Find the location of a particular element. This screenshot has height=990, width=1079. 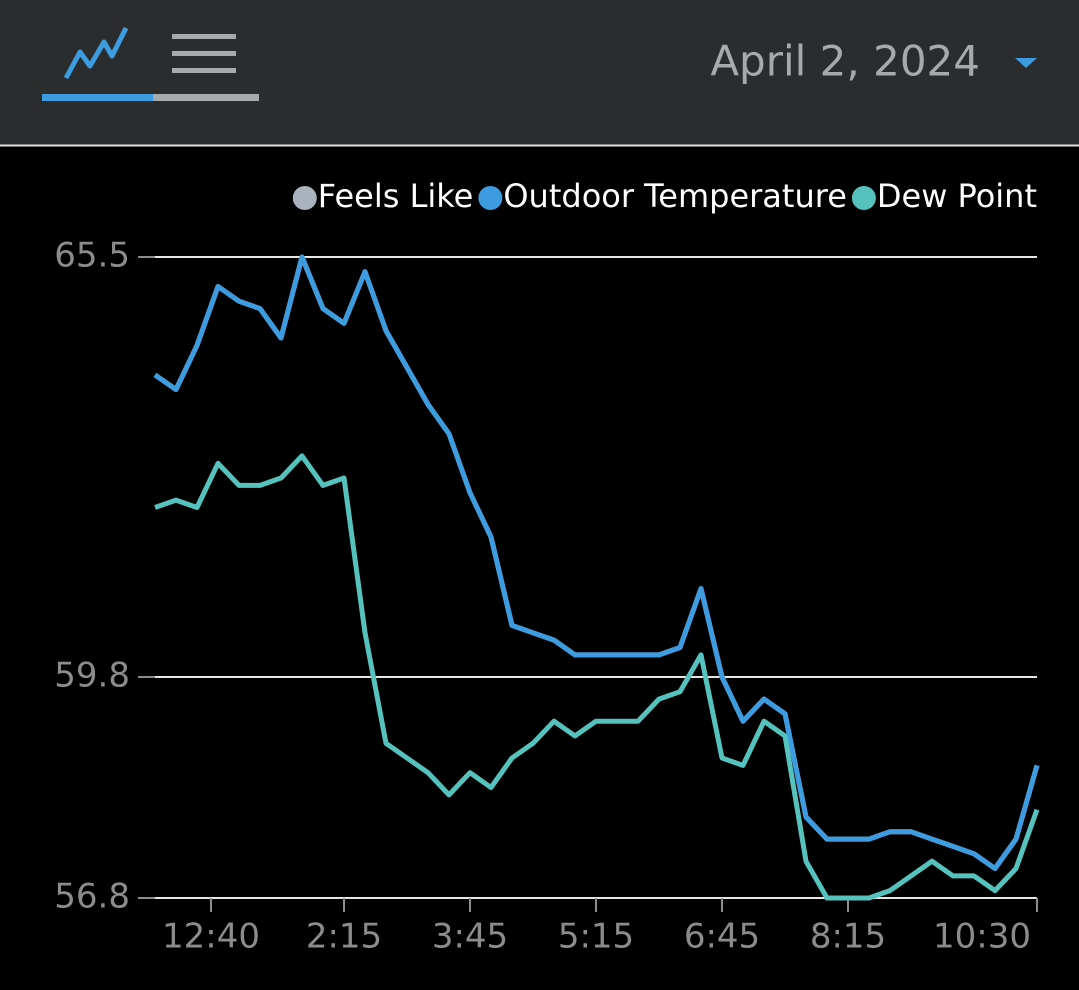

x-tick-label: 6:45 is located at coordinates (722, 937).